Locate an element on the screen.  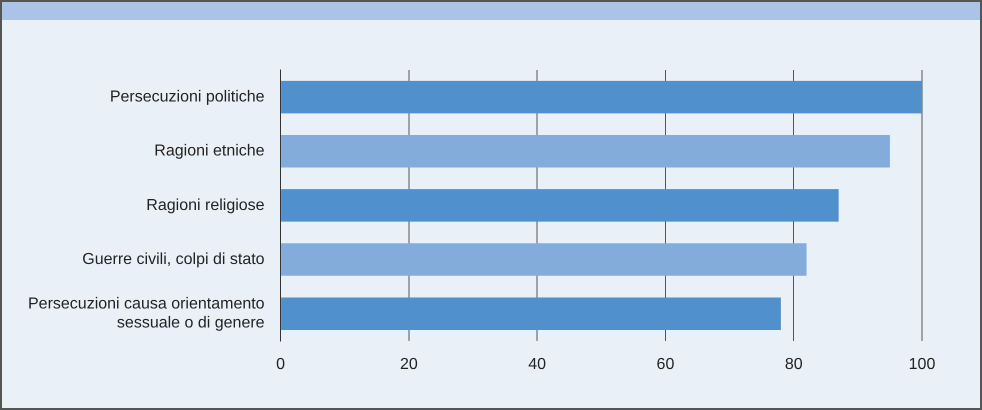
x-tick-label: 0 is located at coordinates (281, 364).